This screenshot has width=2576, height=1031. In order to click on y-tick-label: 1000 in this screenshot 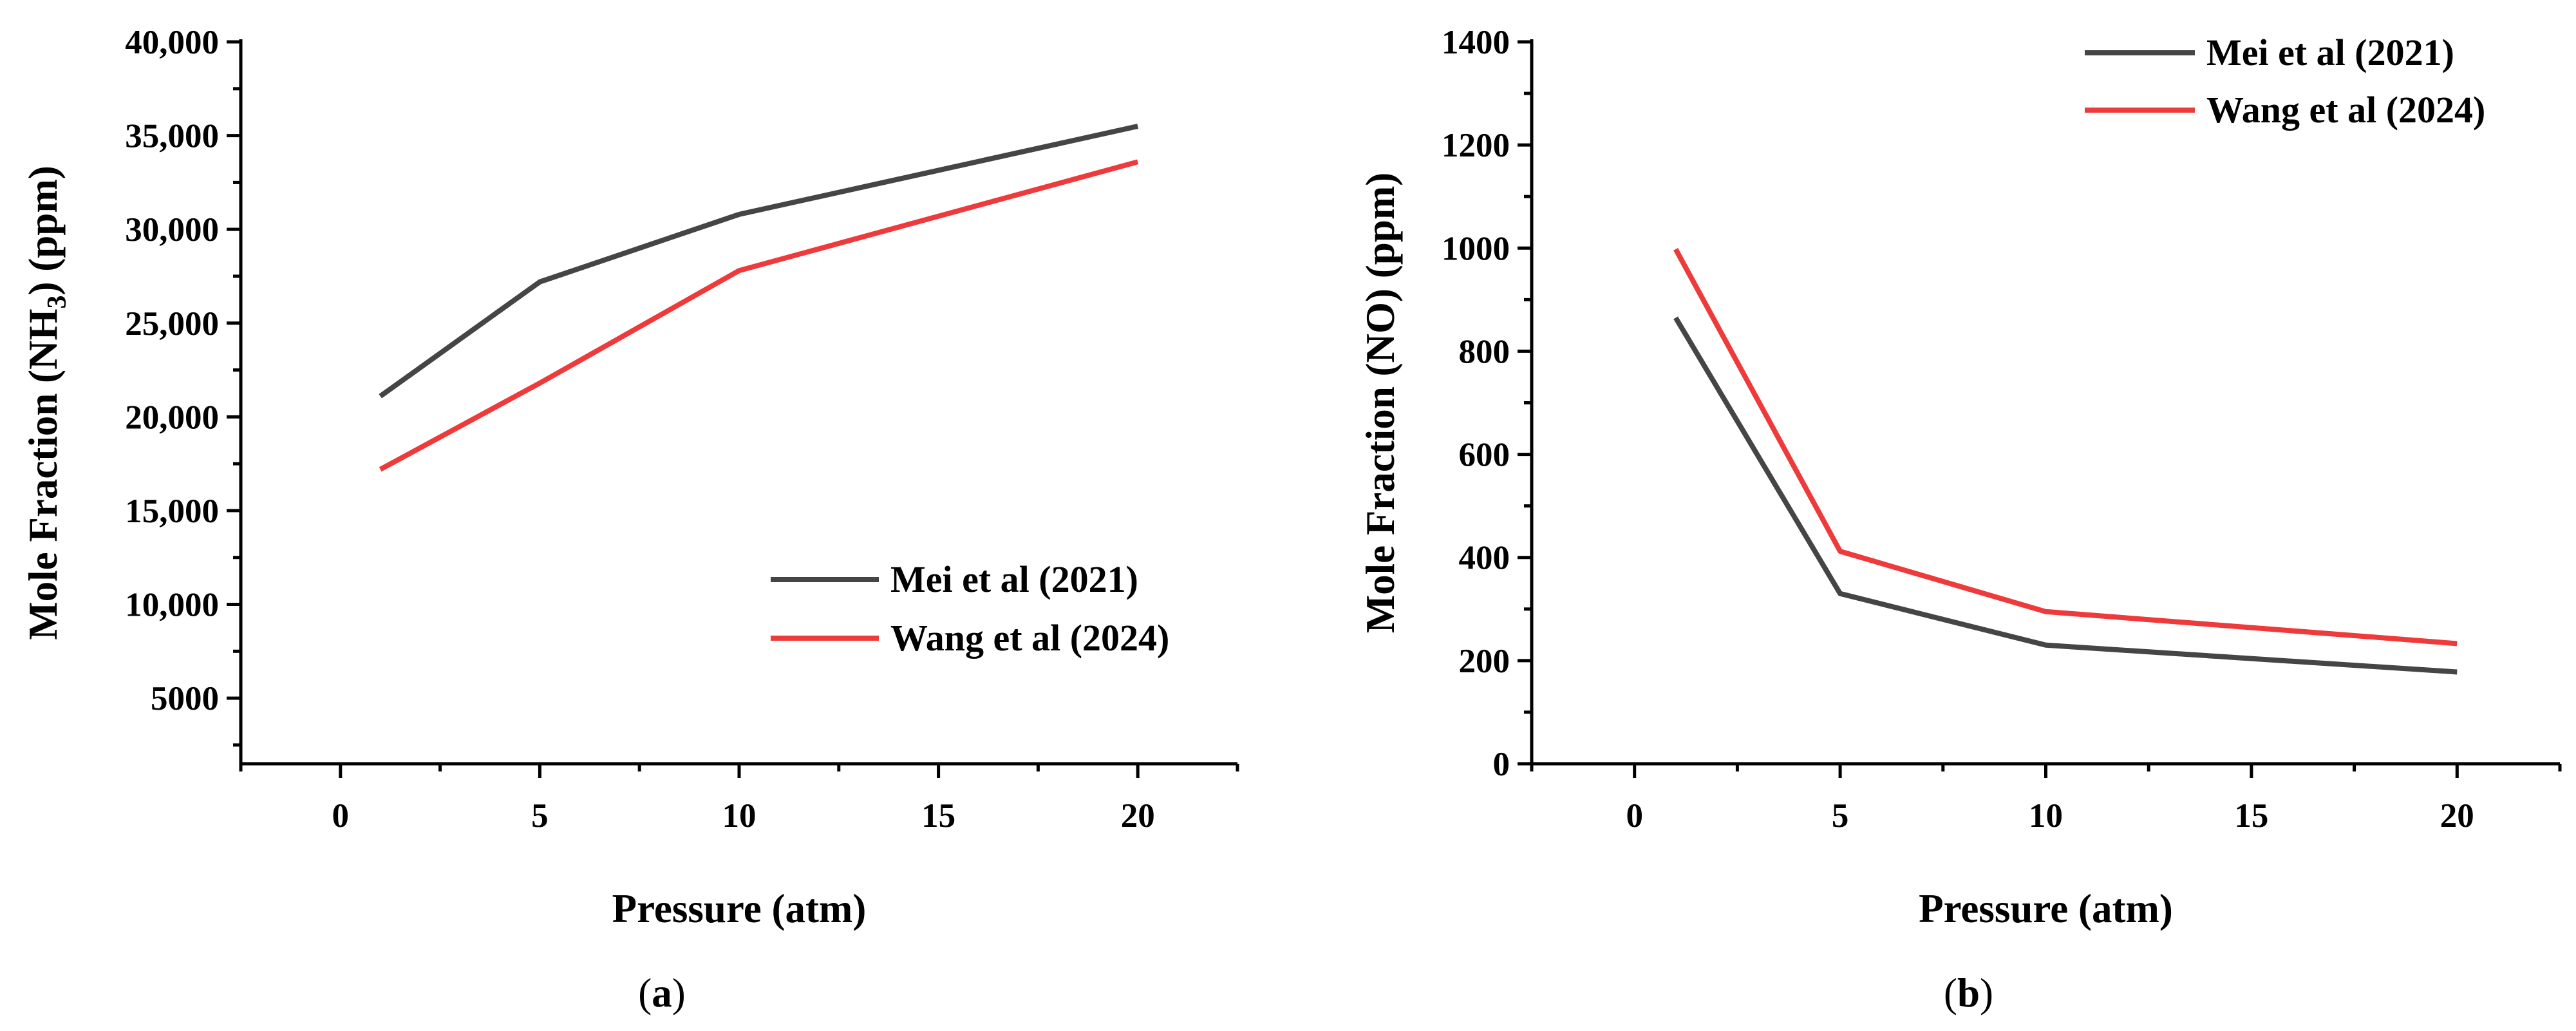, I will do `click(1476, 248)`.